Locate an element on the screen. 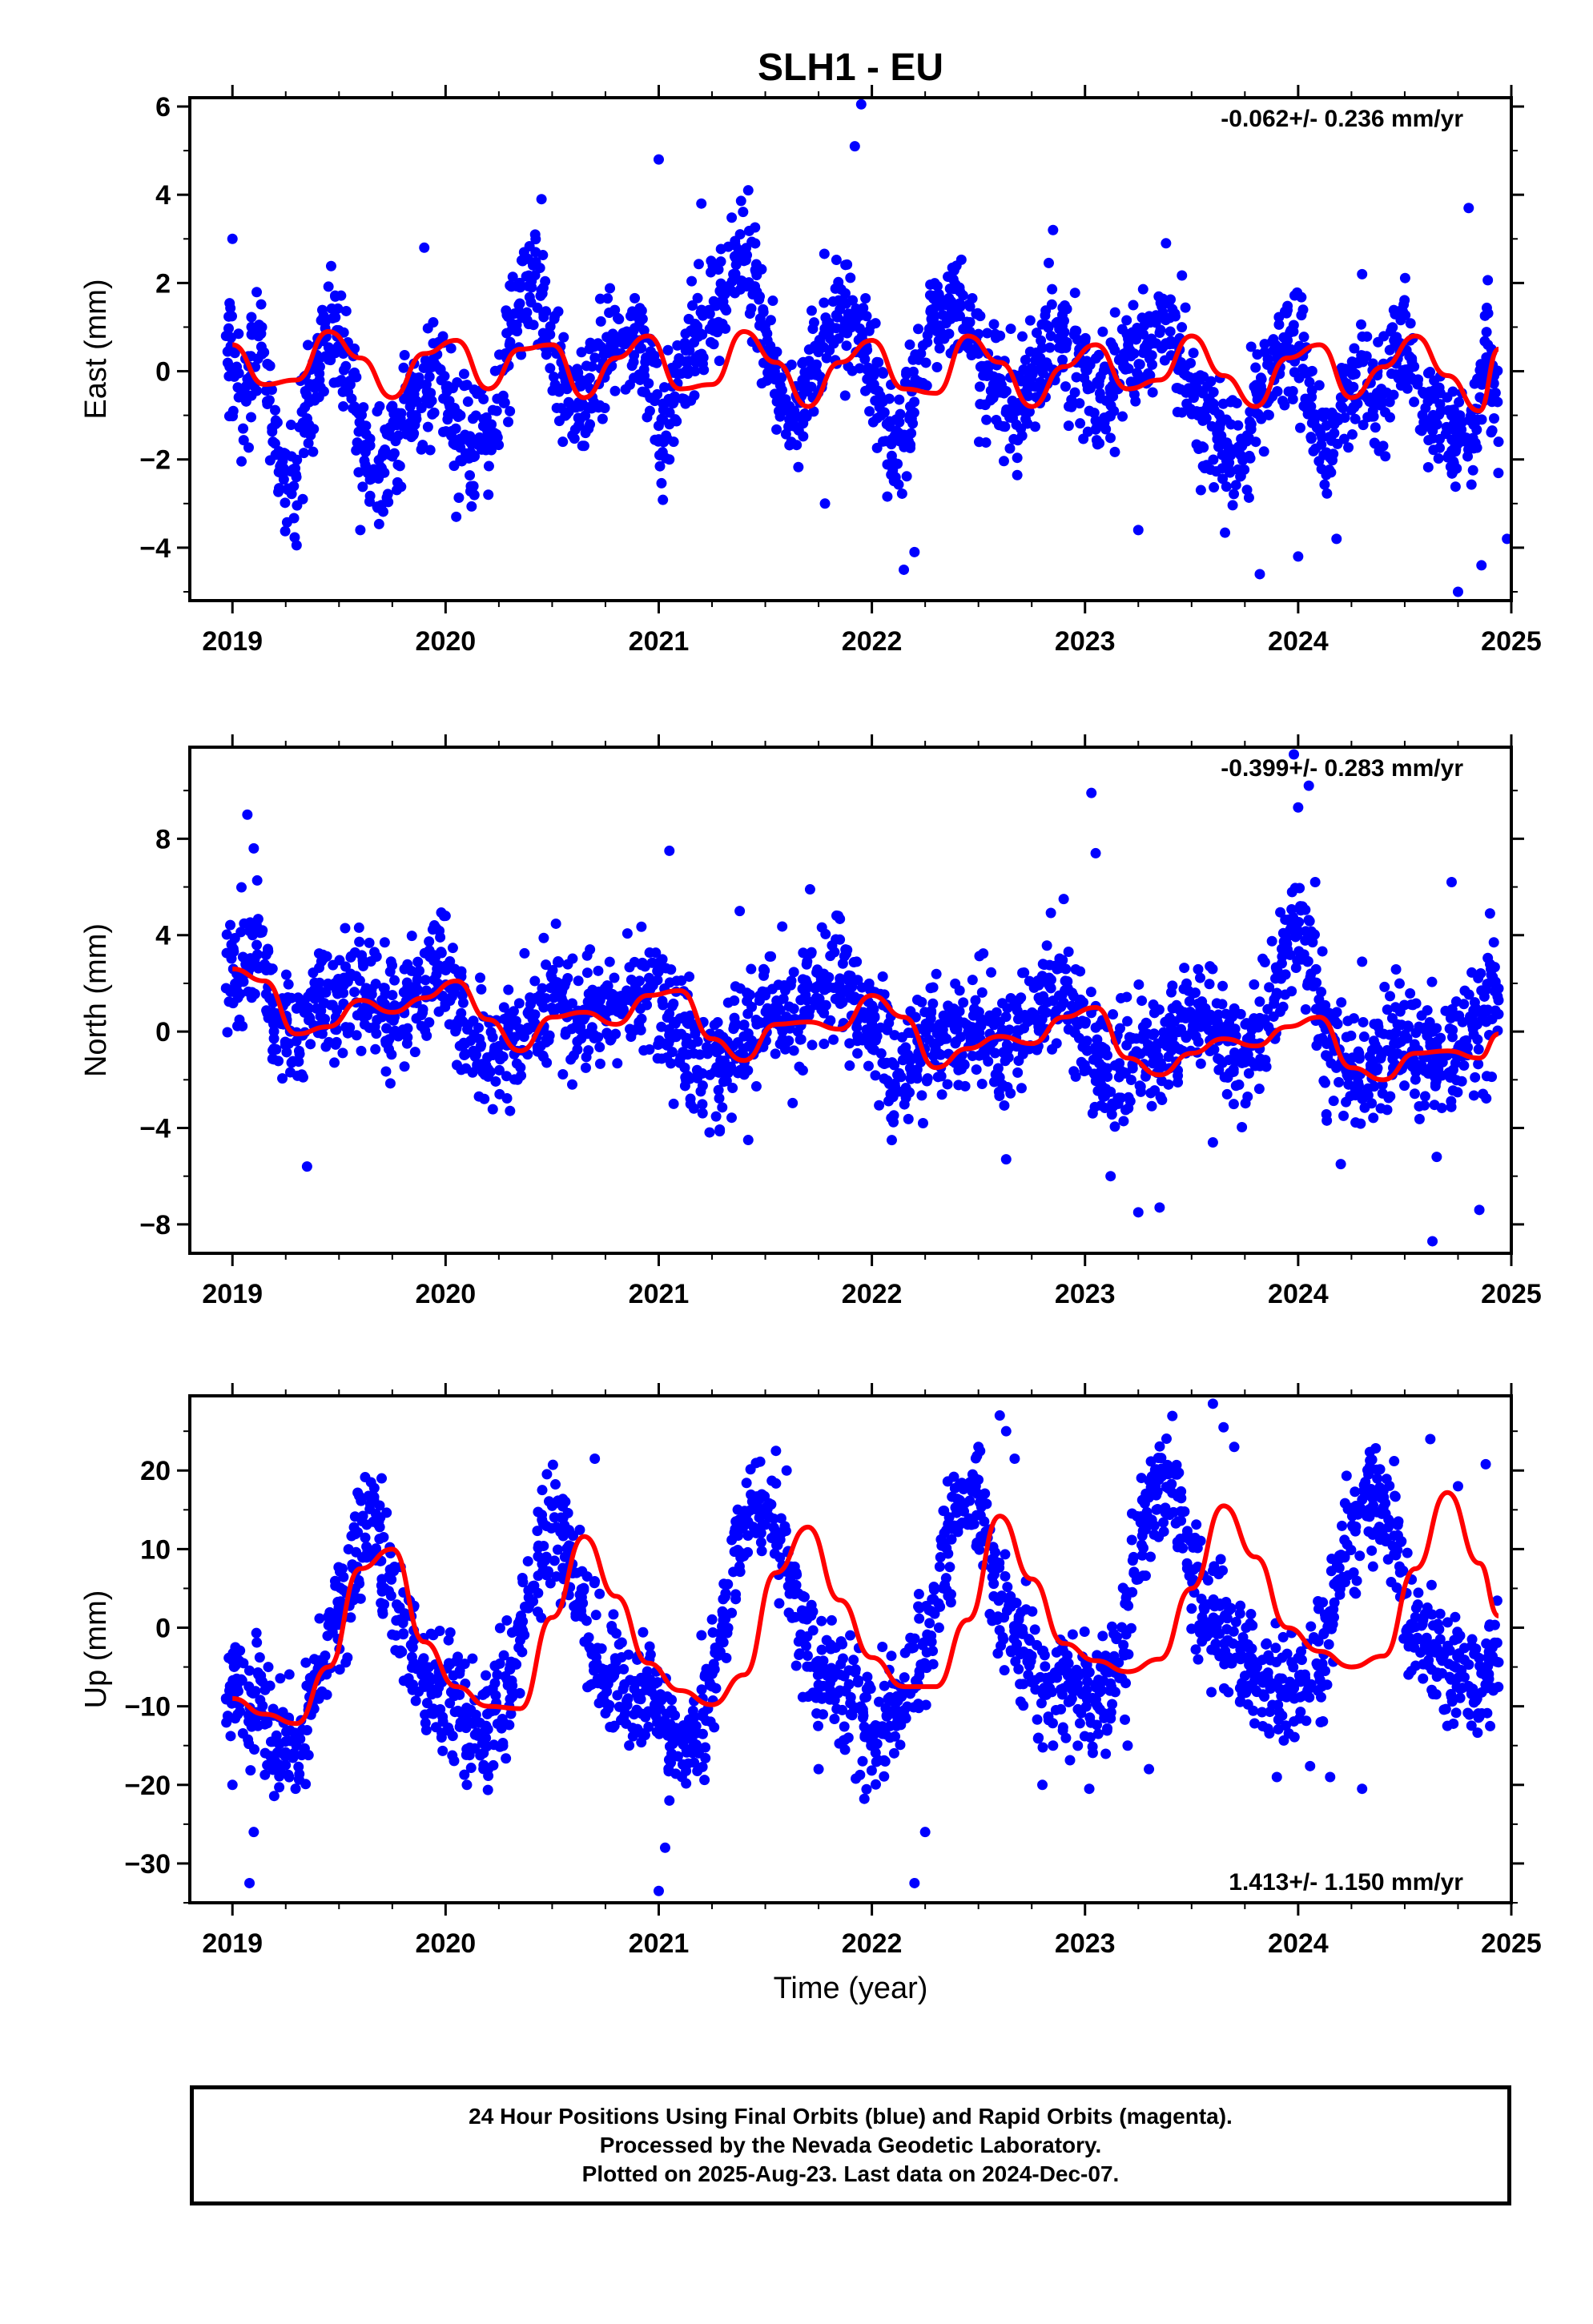  y-tick-label: 6 is located at coordinates (163, 107).